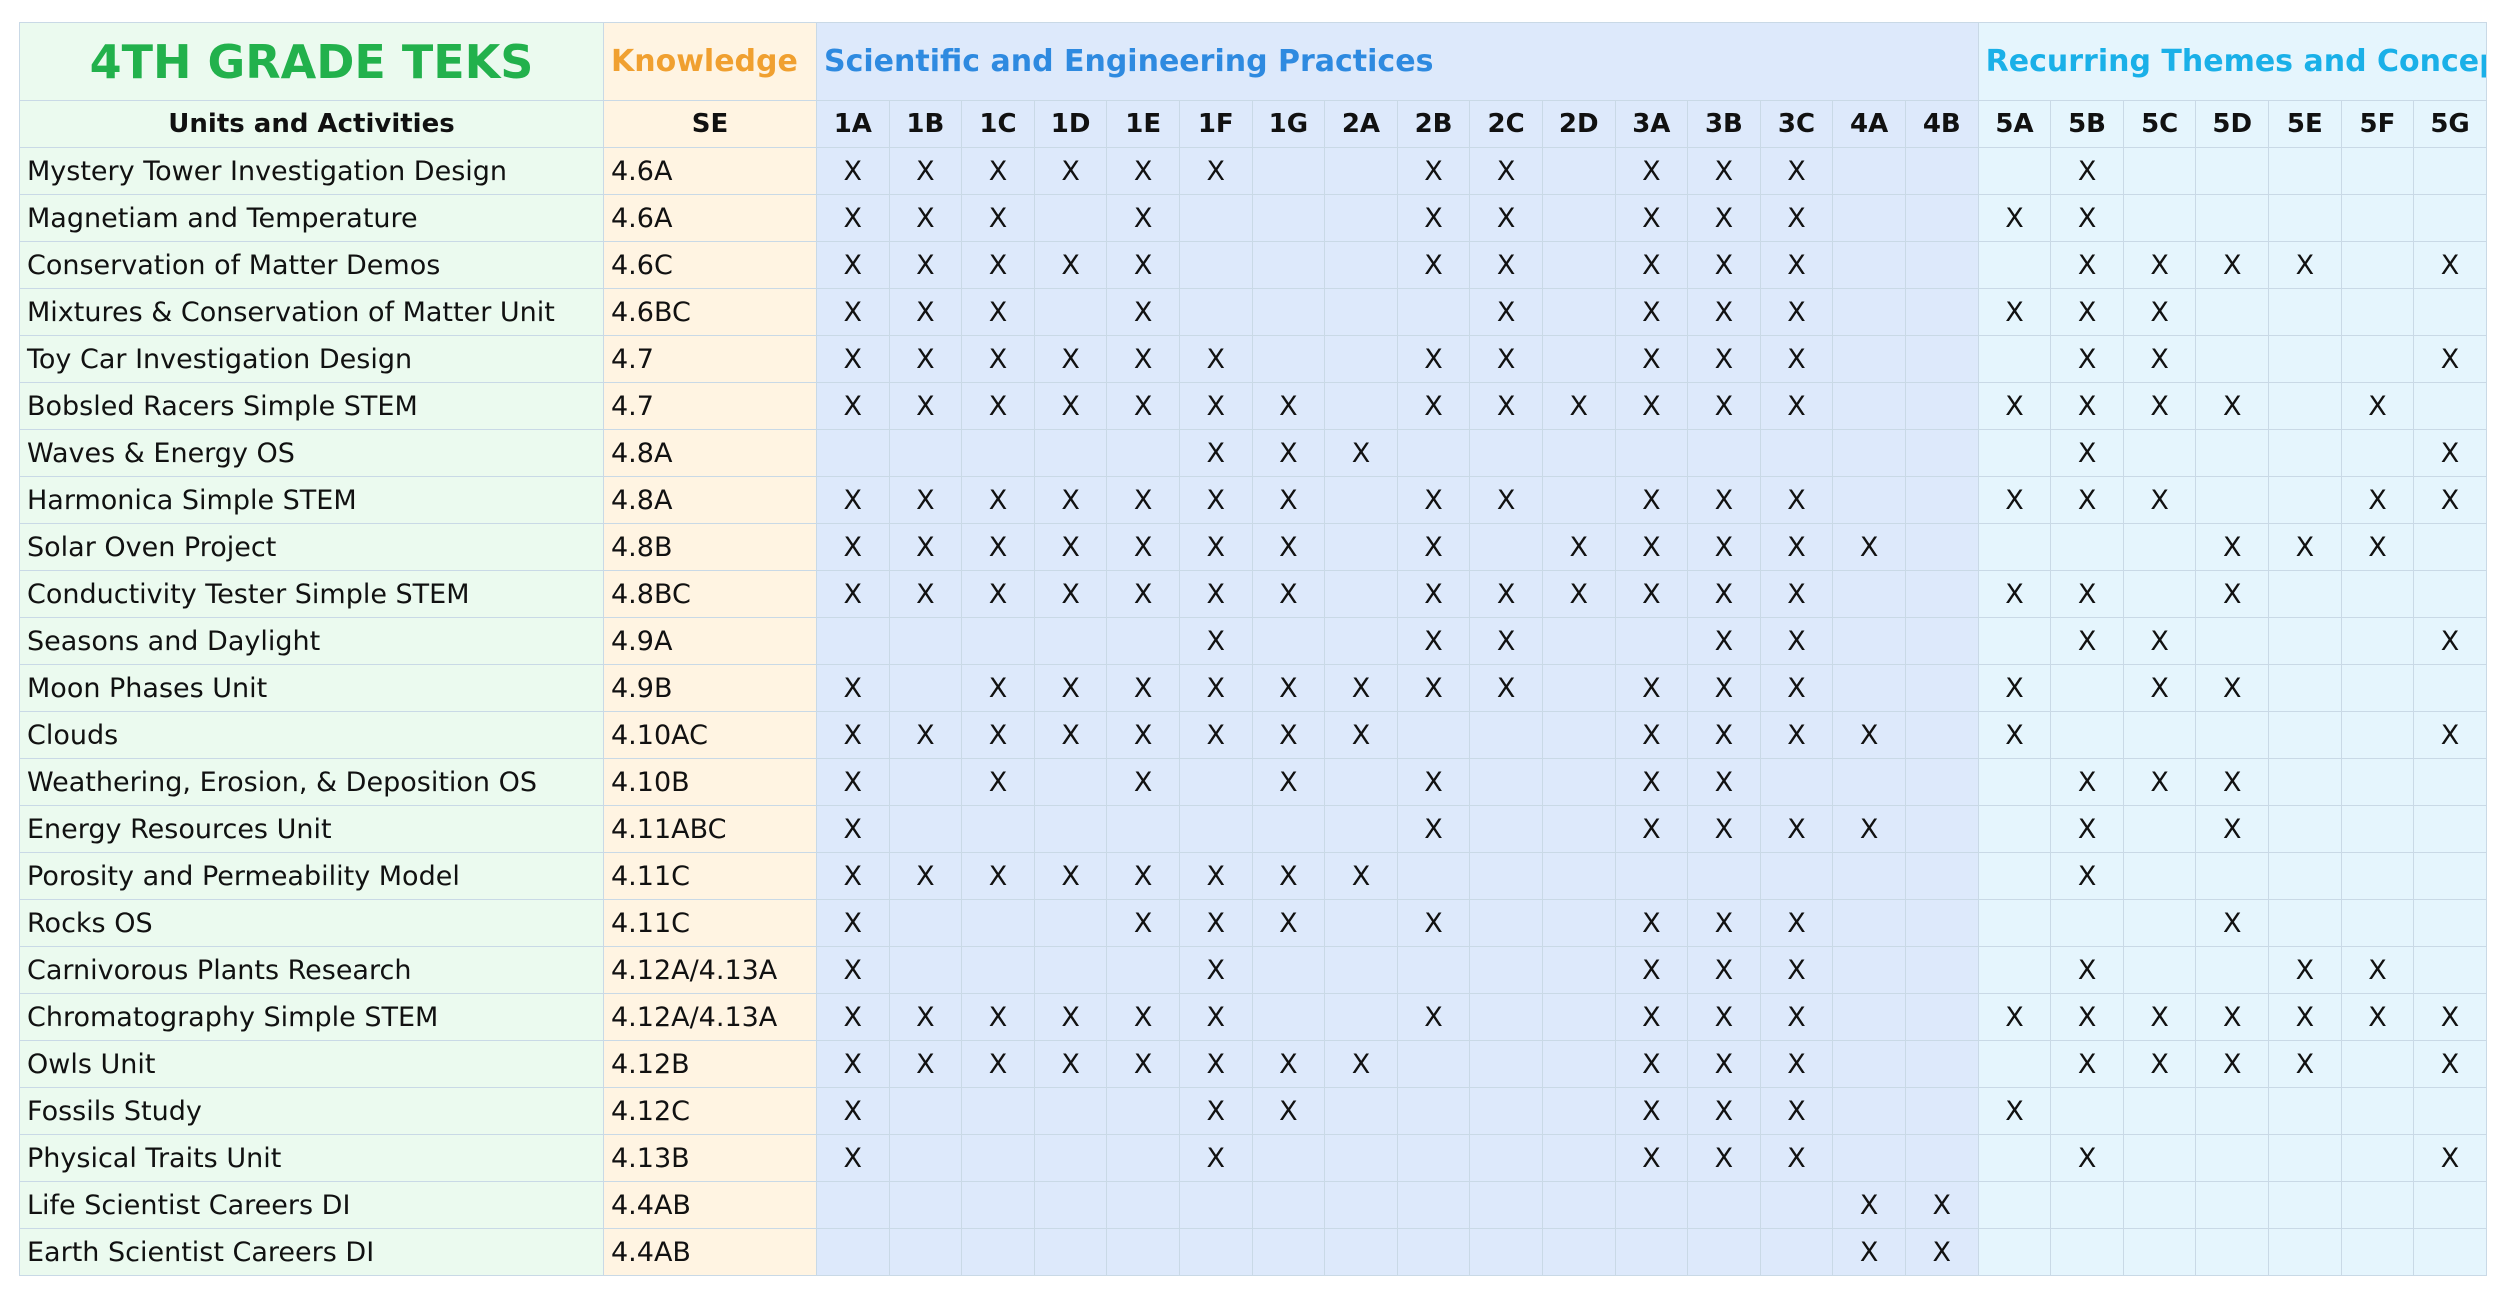 The width and height of the screenshot is (2506, 1308). I want to click on unit-row: Solar Oven Project 4.8B X X X X X X X X X X X X X X X X, so click(1253, 547).